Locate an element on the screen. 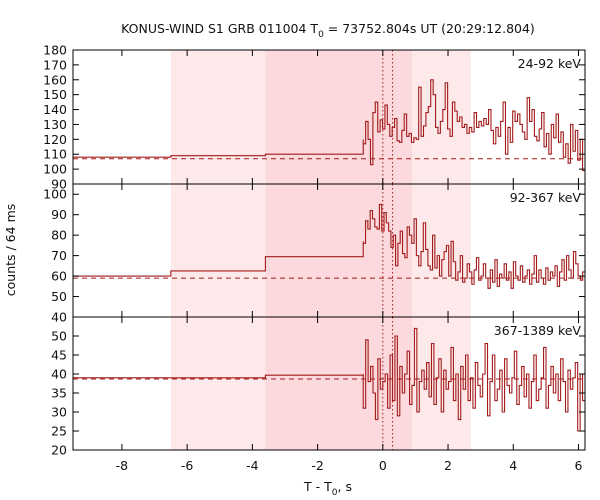 The height and width of the screenshot is (500, 600). y-tick-label: 130 is located at coordinates (55, 124).